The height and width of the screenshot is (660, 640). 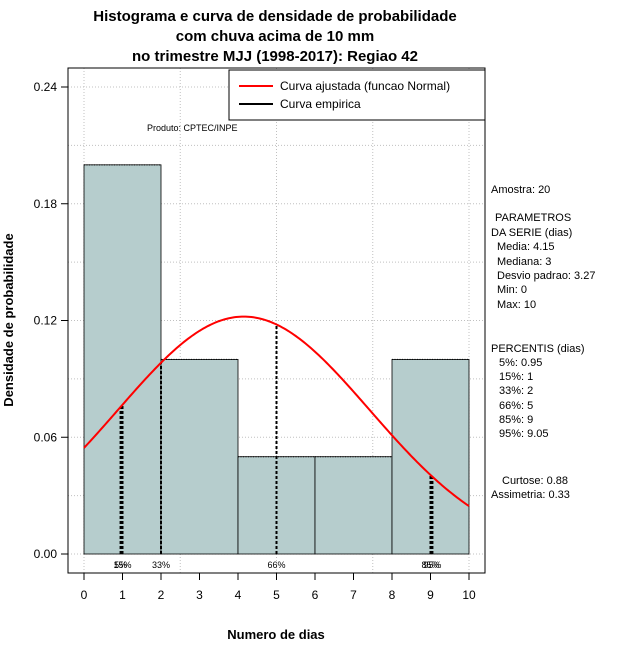 What do you see at coordinates (275, 36) in the screenshot?
I see `chart-title-line-2: com chuva acima de 10 mm` at bounding box center [275, 36].